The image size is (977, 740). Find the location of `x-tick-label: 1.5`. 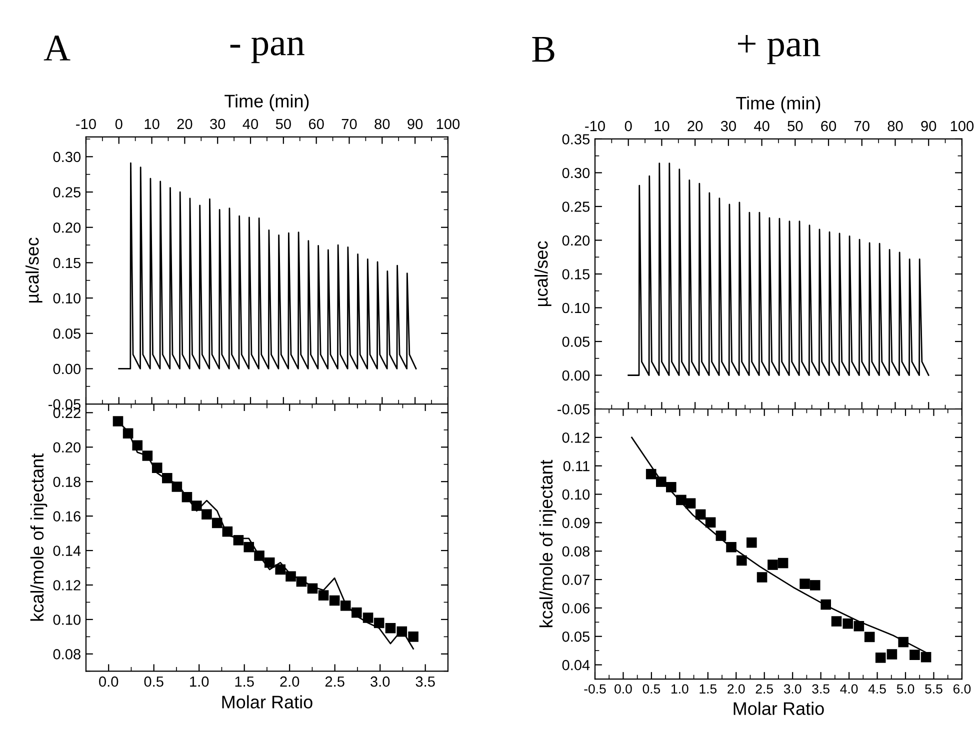

x-tick-label: 1.5 is located at coordinates (708, 689).